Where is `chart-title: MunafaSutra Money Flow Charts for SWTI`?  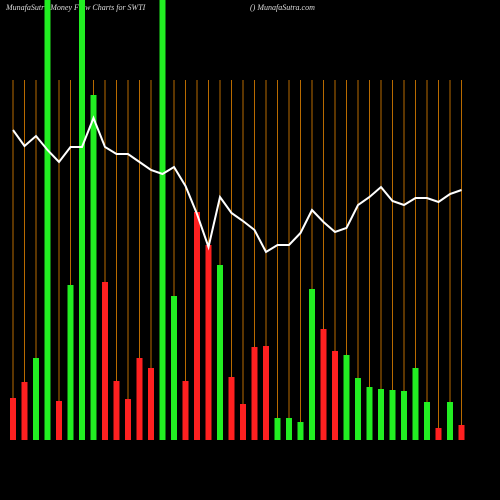
chart-title: MunafaSutra Money Flow Charts for SWTI is located at coordinates (75, 7).